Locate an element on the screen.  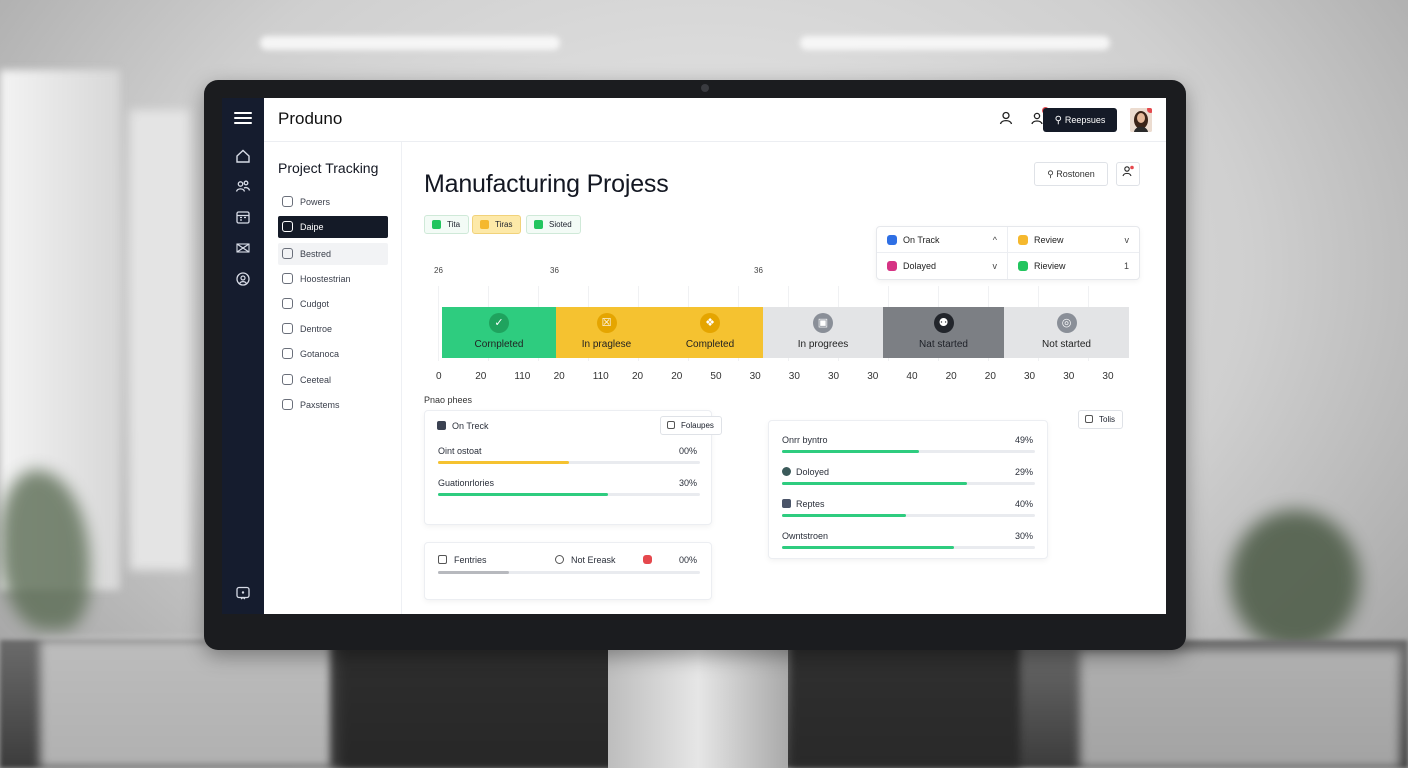
timeline-segment: ✓ Cornpleted is located at coordinates (499, 332).